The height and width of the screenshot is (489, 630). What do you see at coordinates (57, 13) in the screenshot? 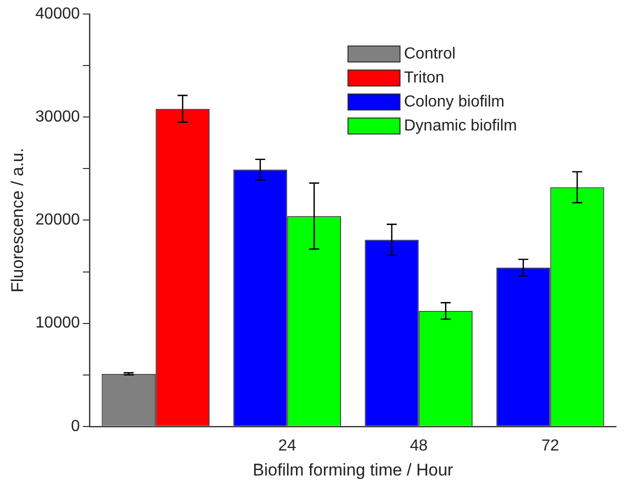
I see `y-tick-label: 40000` at bounding box center [57, 13].